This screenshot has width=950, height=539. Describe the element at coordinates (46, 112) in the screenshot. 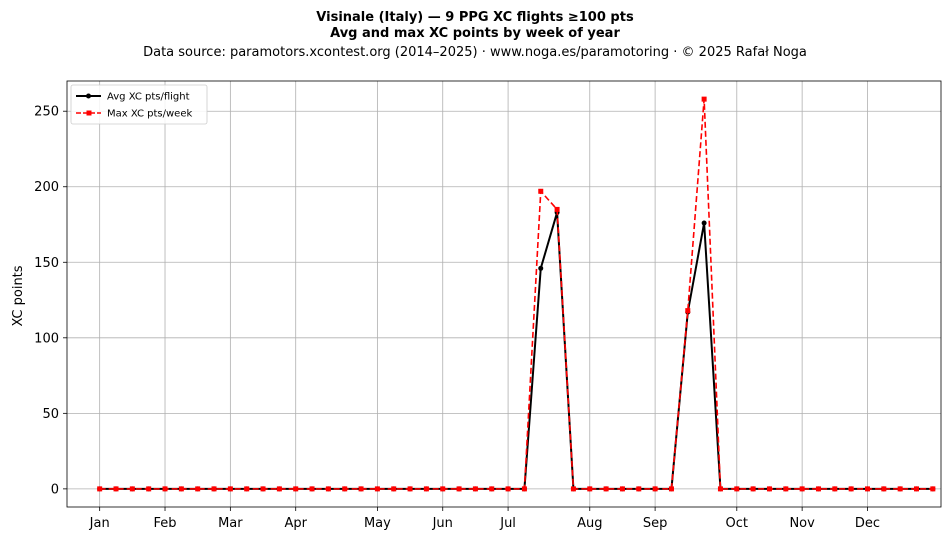

I see `y-tick-label: 250` at that location.